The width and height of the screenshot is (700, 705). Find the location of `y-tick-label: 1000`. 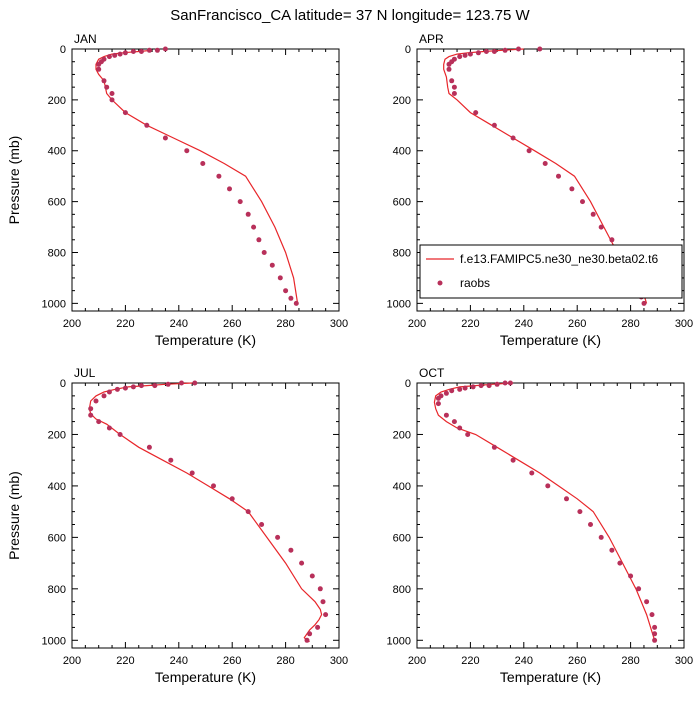

y-tick-label: 1000 is located at coordinates (399, 641).